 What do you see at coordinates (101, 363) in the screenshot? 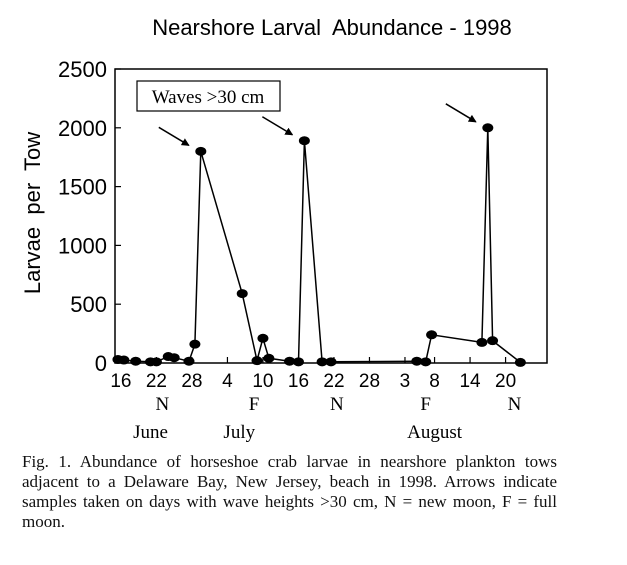
I see `y-tick-label: 0` at bounding box center [101, 363].